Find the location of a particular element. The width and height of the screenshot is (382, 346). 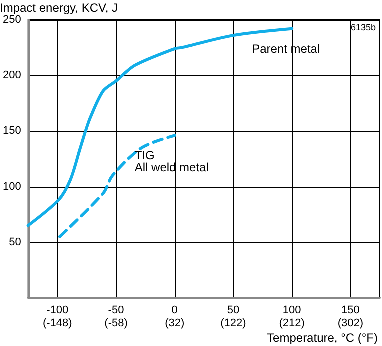

x2-tick-label: (-148) is located at coordinates (57, 324).